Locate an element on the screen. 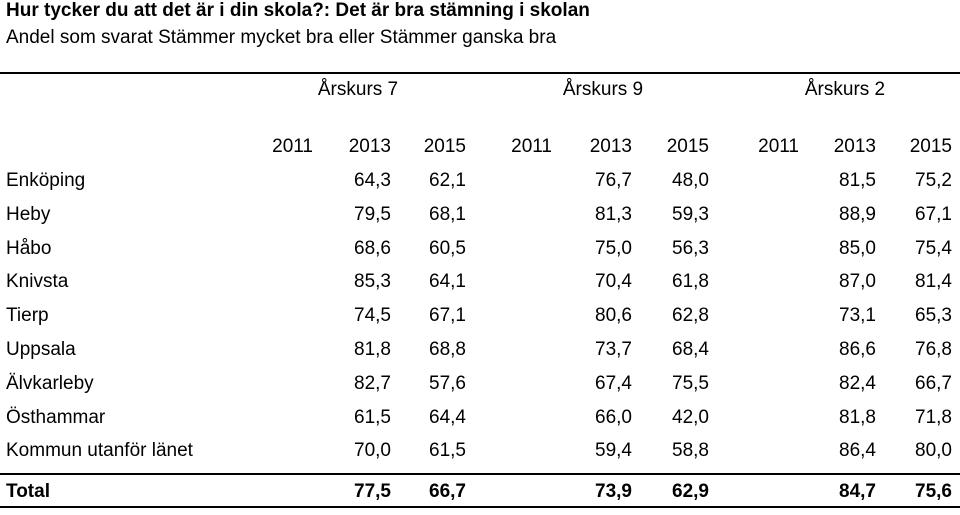 This screenshot has width=960, height=515. table-cell: 64,3 is located at coordinates (372, 180).